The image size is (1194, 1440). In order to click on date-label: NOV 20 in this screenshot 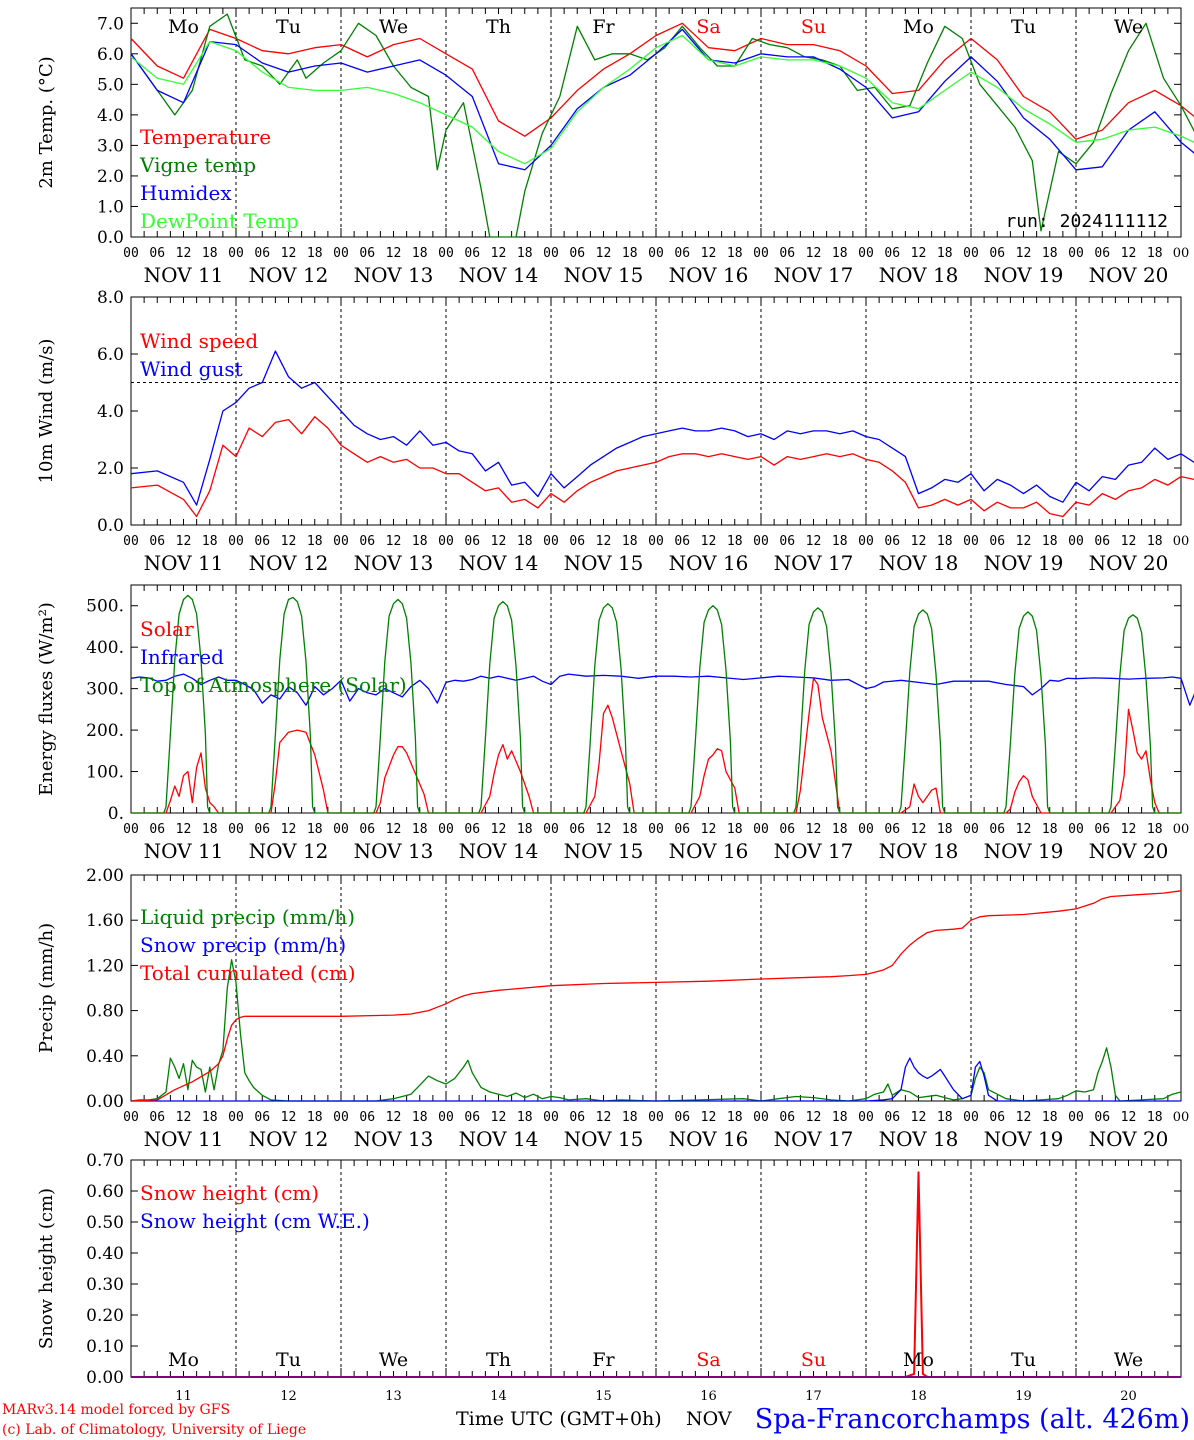, I will do `click(1129, 275)`.